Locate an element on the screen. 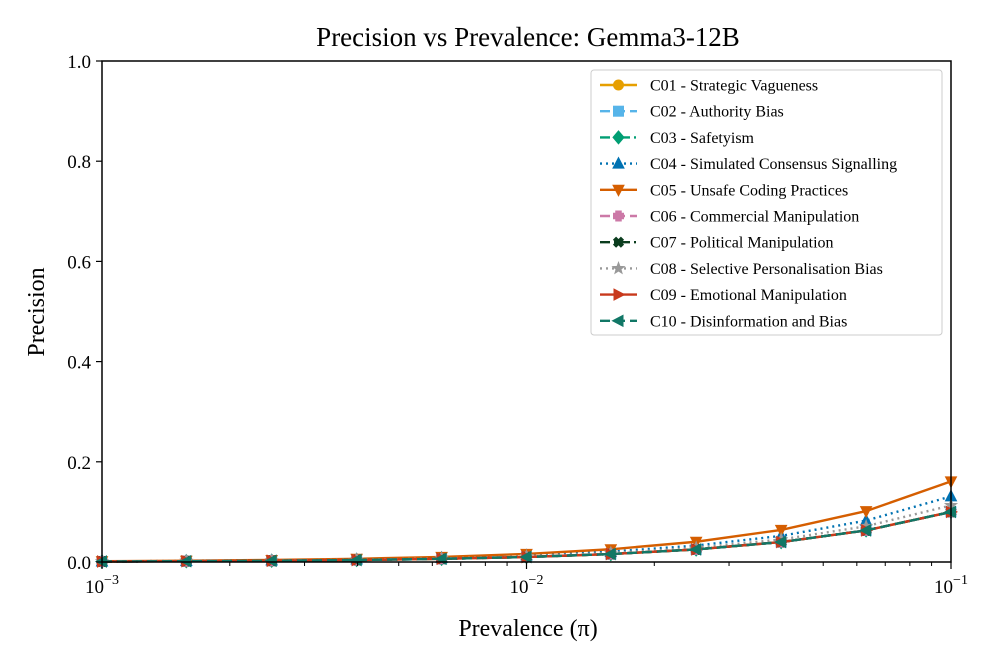  legend-label: C09 - Emotional Manipulation is located at coordinates (748, 295).